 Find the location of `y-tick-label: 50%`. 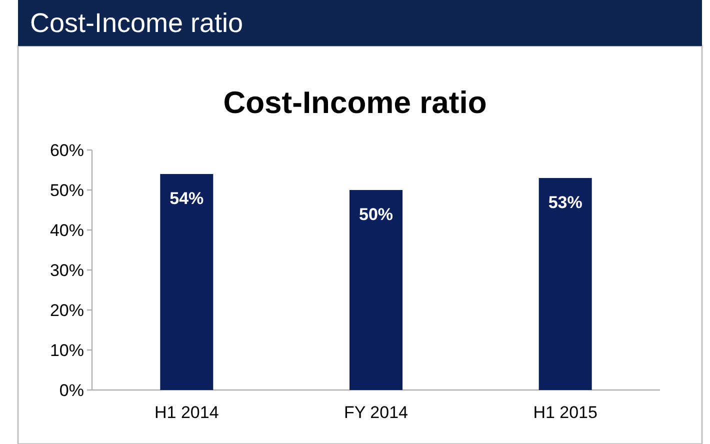

y-tick-label: 50% is located at coordinates (67, 190).